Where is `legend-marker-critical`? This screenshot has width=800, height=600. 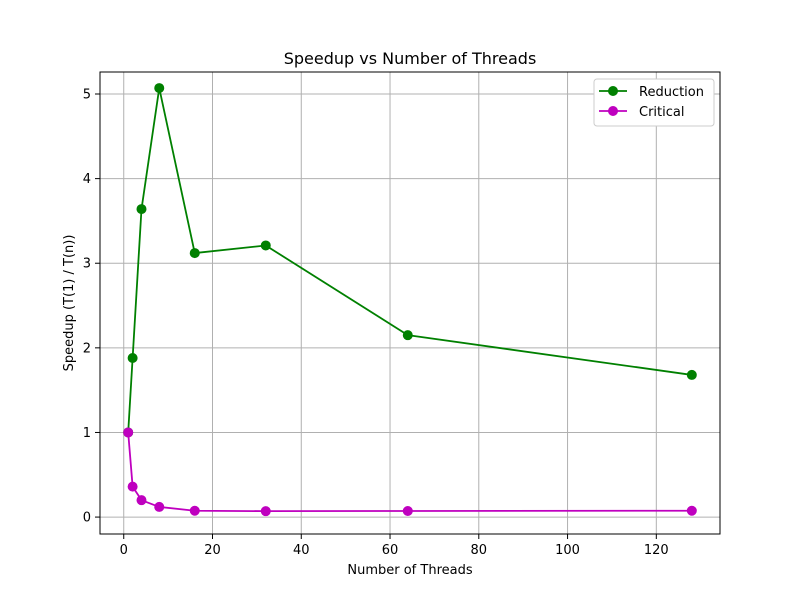
legend-marker-critical is located at coordinates (613, 111).